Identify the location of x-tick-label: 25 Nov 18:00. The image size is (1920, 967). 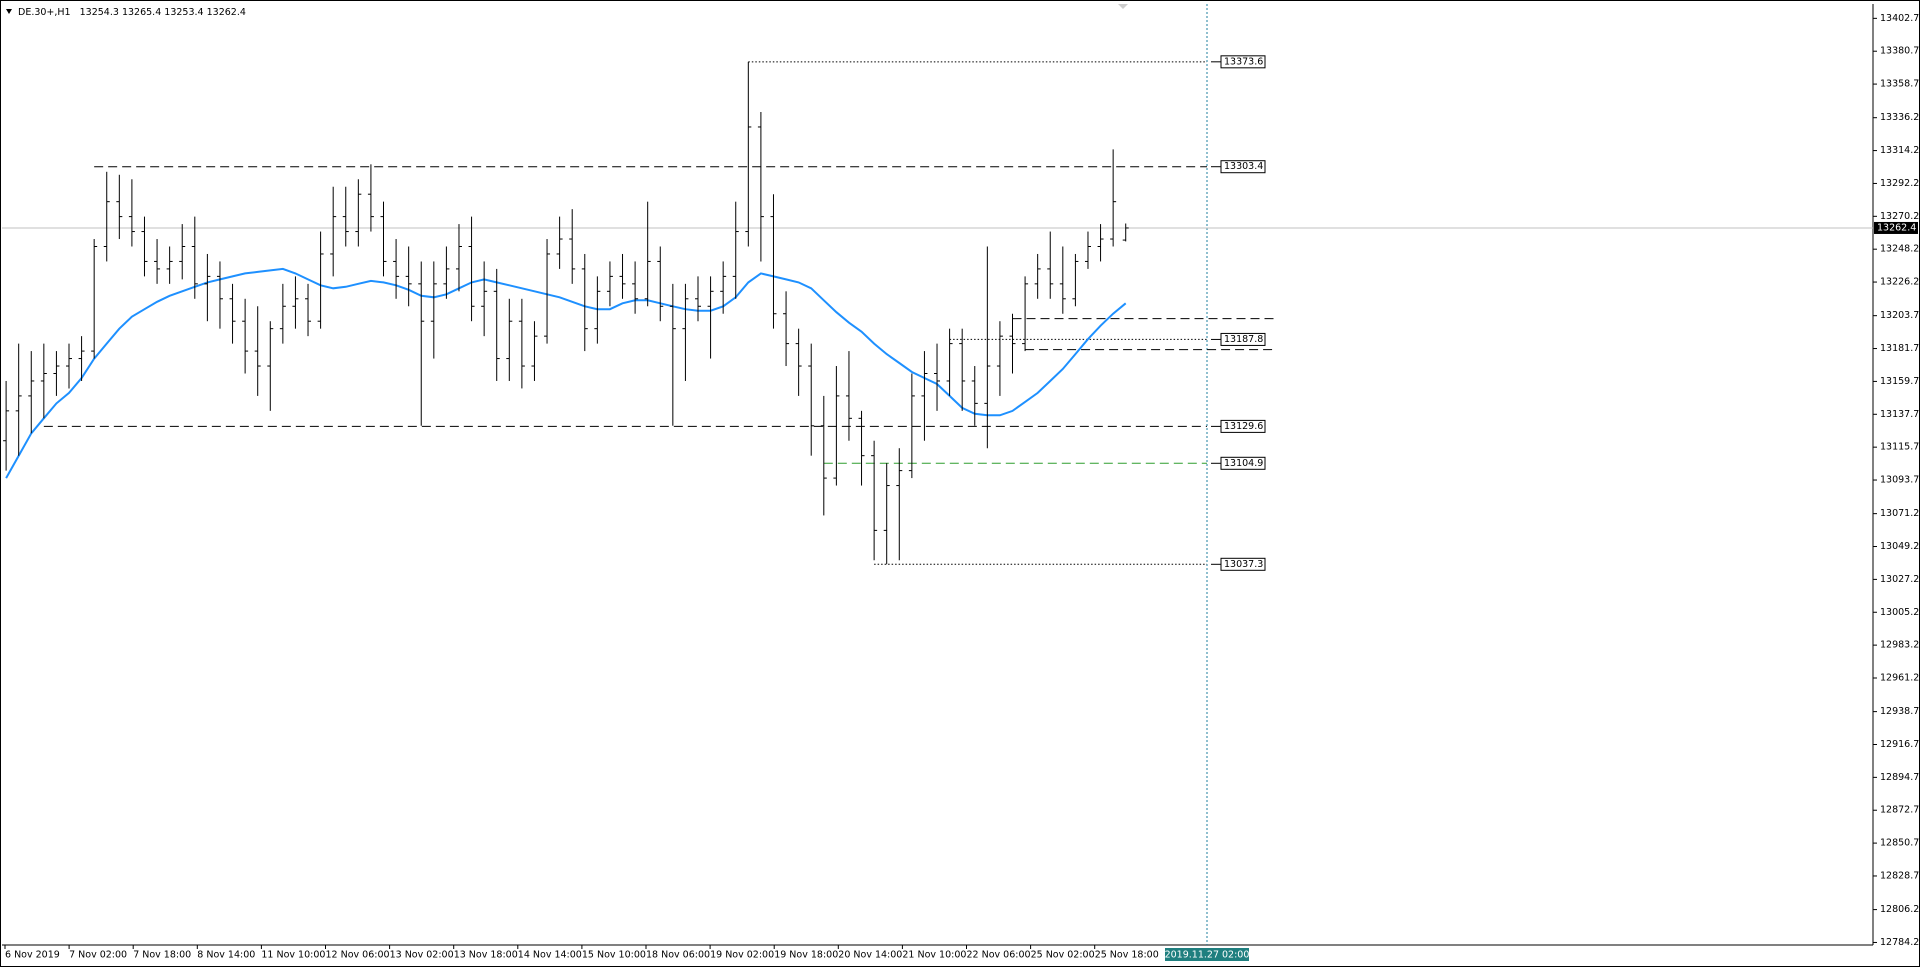
(1127, 955).